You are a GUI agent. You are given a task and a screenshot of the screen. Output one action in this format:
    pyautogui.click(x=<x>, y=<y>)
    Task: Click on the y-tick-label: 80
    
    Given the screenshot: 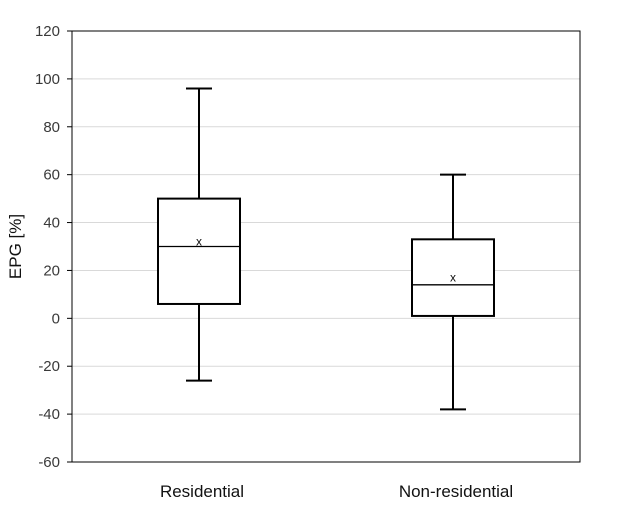 What is the action you would take?
    pyautogui.click(x=51, y=127)
    